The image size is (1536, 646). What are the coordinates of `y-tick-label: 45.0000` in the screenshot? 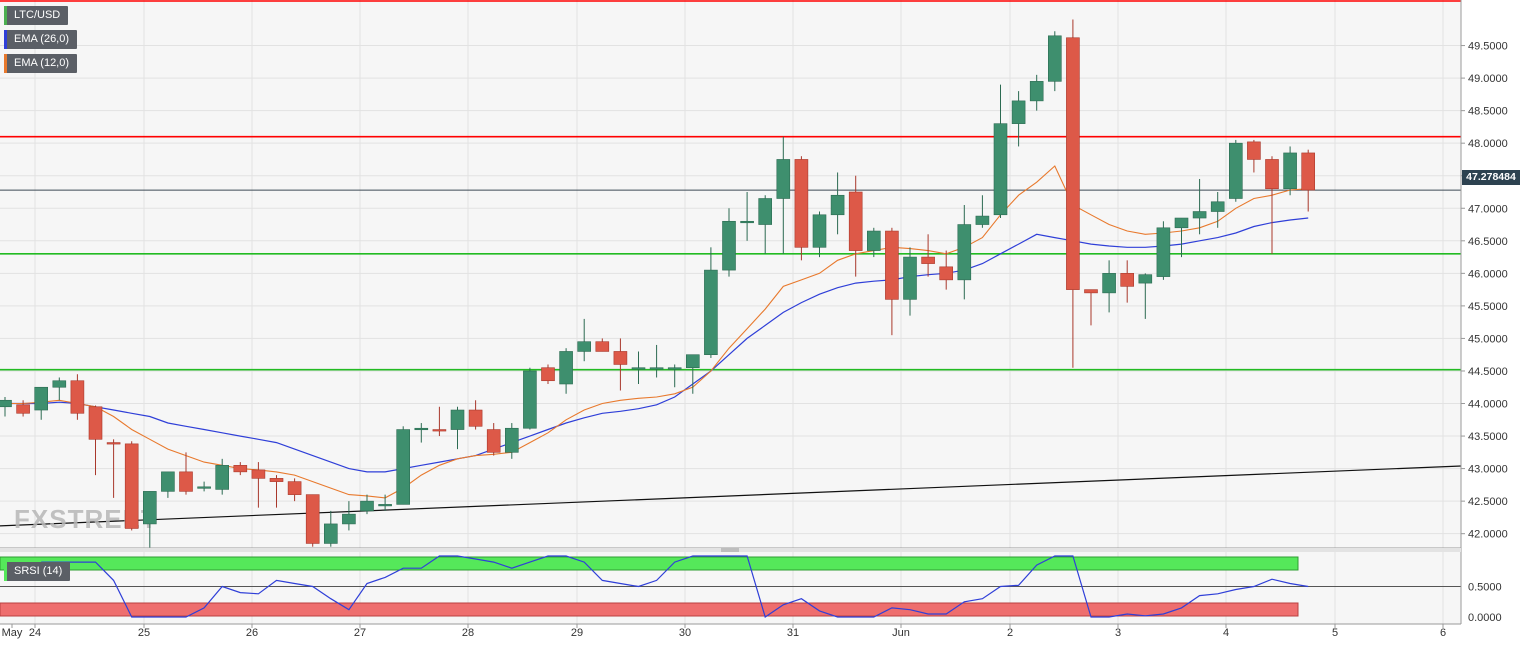 It's located at (1488, 339).